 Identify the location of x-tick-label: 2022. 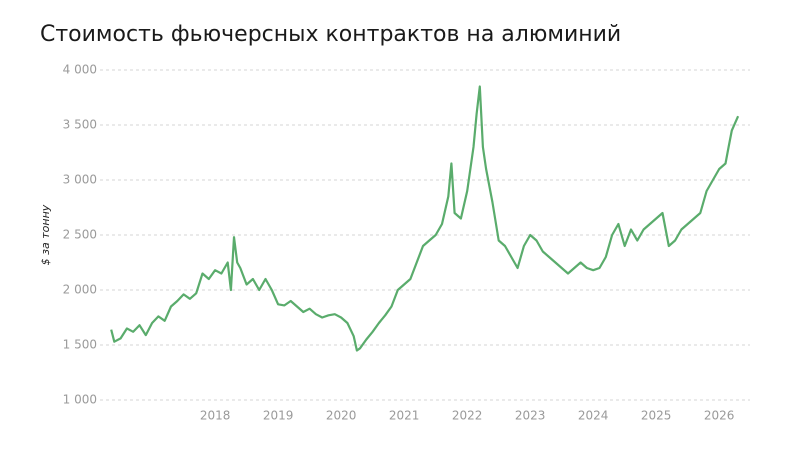
(467, 416).